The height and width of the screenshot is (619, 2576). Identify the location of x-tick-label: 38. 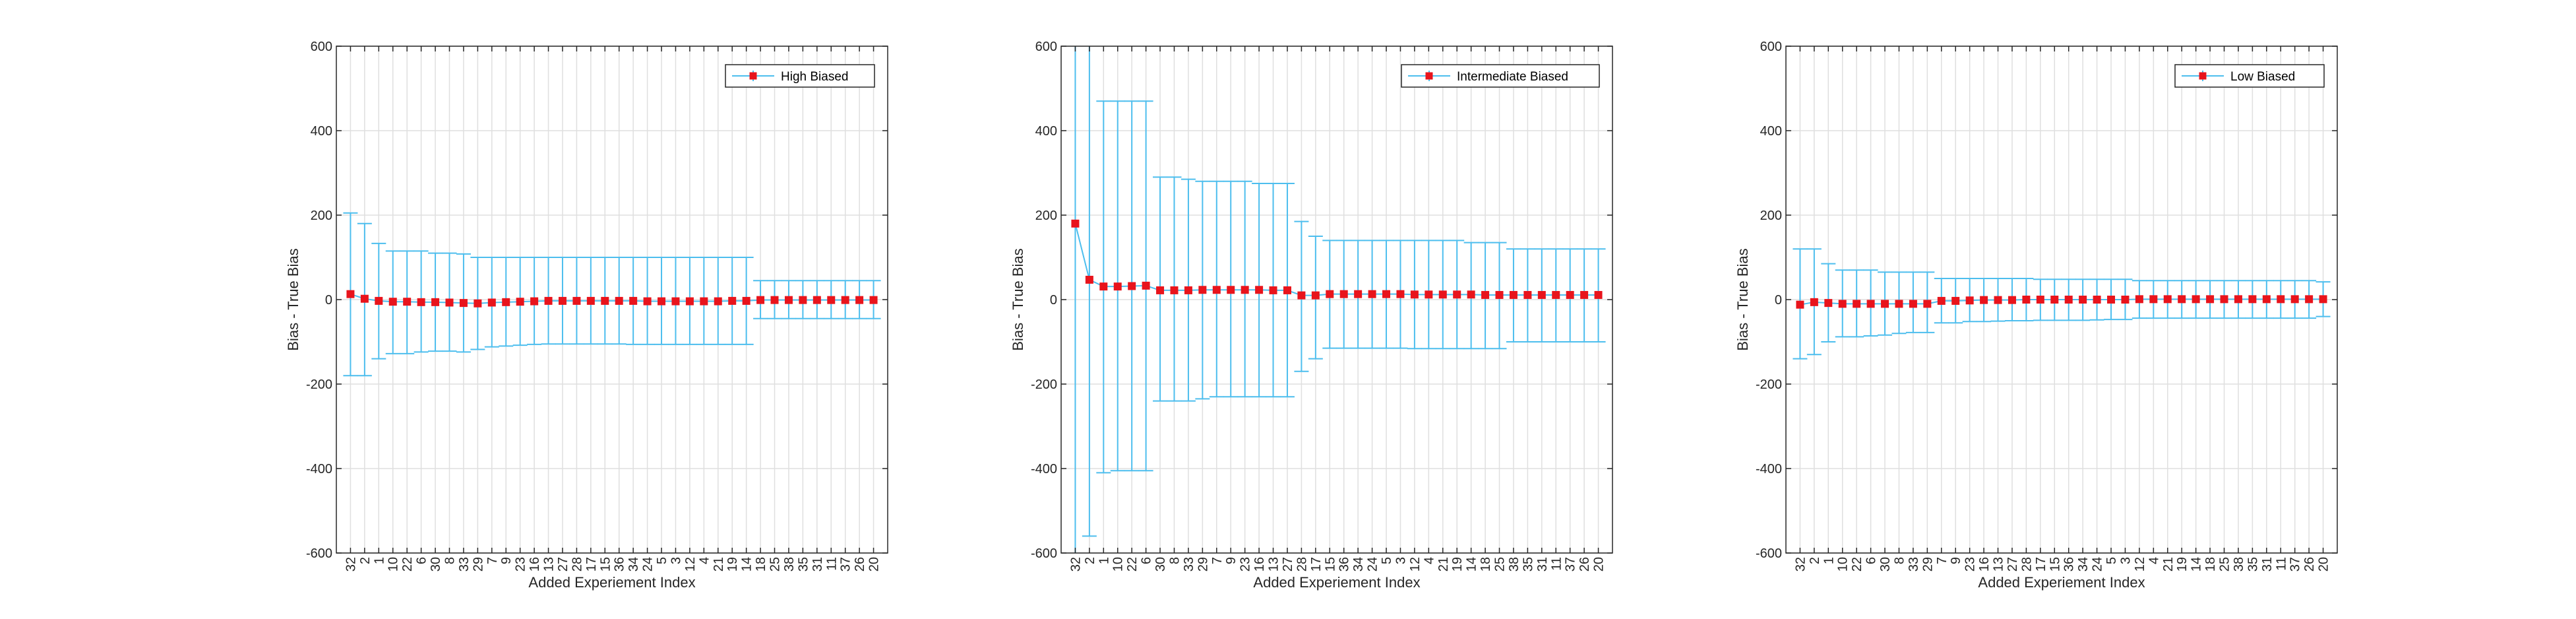
(789, 564).